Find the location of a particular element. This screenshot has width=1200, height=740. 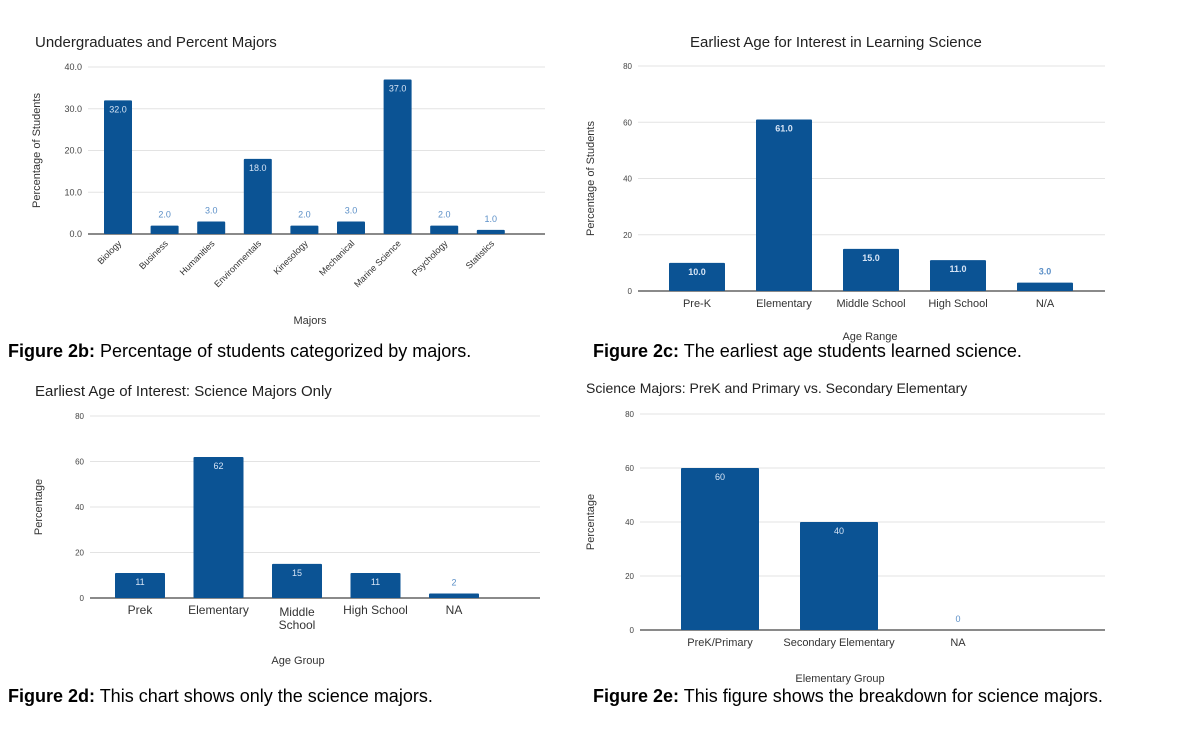

x-axis-title: Age Range is located at coordinates (869, 337).